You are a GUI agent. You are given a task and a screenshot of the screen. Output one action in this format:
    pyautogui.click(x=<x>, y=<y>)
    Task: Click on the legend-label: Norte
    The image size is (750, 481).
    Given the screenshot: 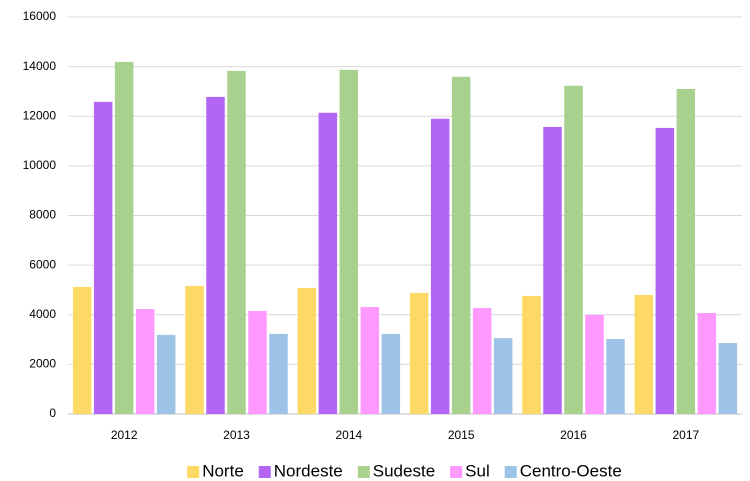 What is the action you would take?
    pyautogui.click(x=223, y=470)
    